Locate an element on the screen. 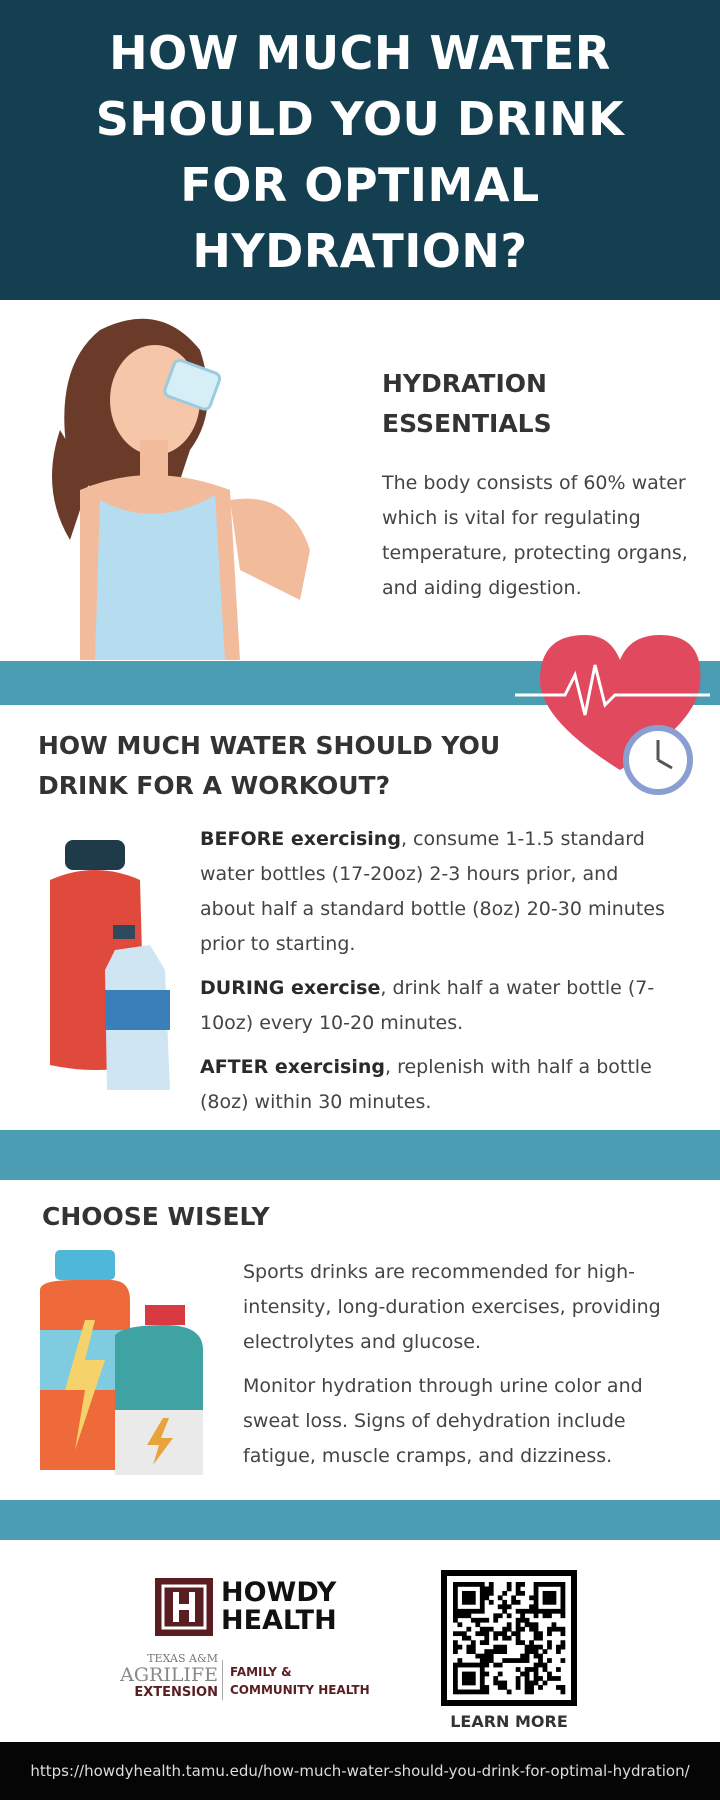 This screenshot has height=1800, width=720. essentials-heading: HYDRATION ESSENTIALS is located at coordinates (467, 403).